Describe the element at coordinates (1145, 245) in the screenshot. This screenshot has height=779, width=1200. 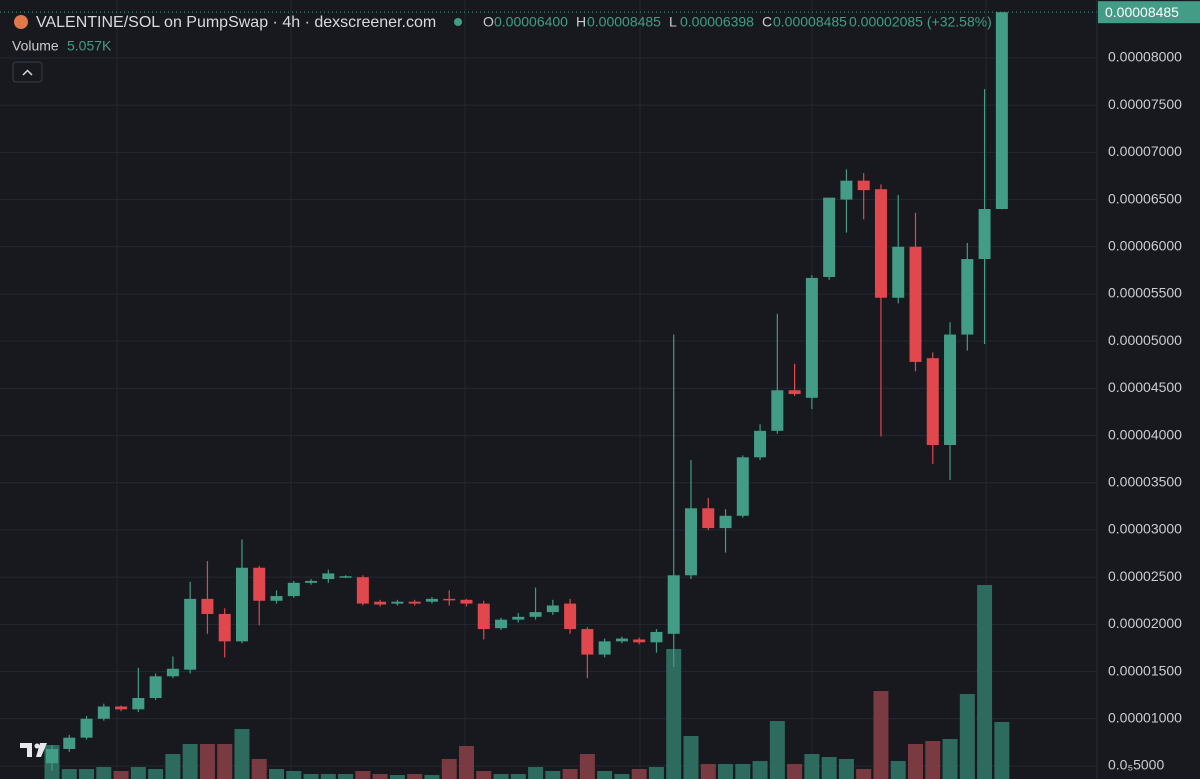
I see `y-tick-label: 0.00006000` at that location.